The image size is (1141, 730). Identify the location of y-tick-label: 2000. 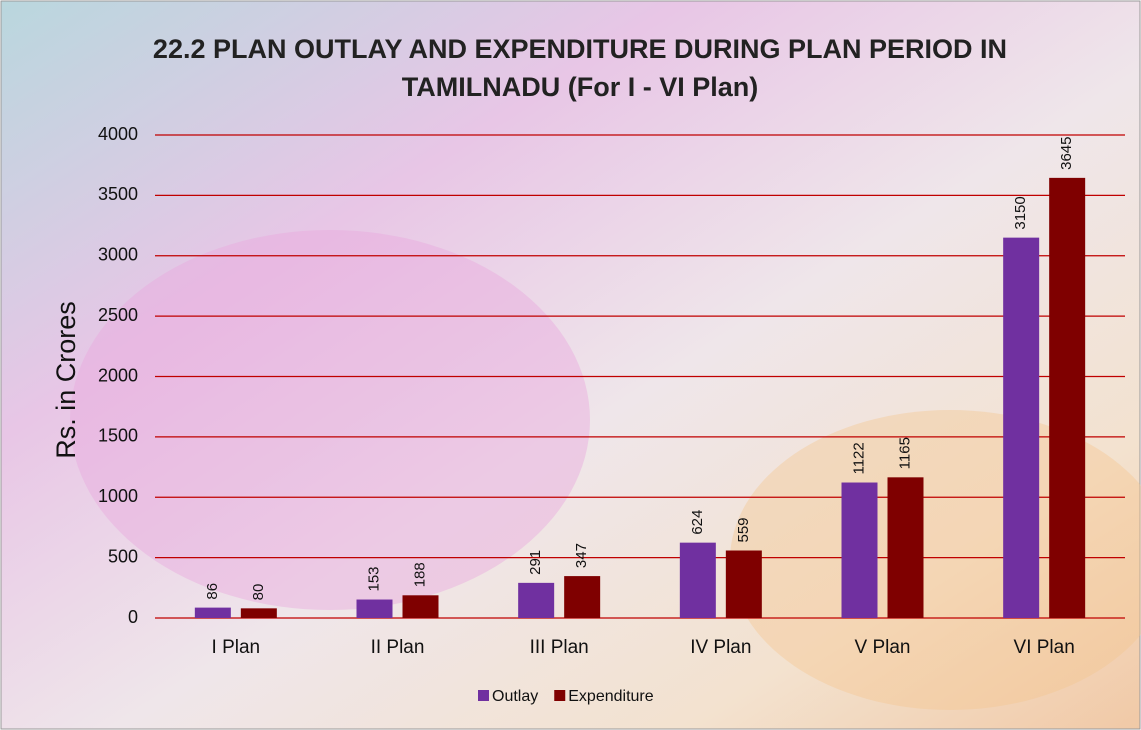
(118, 375).